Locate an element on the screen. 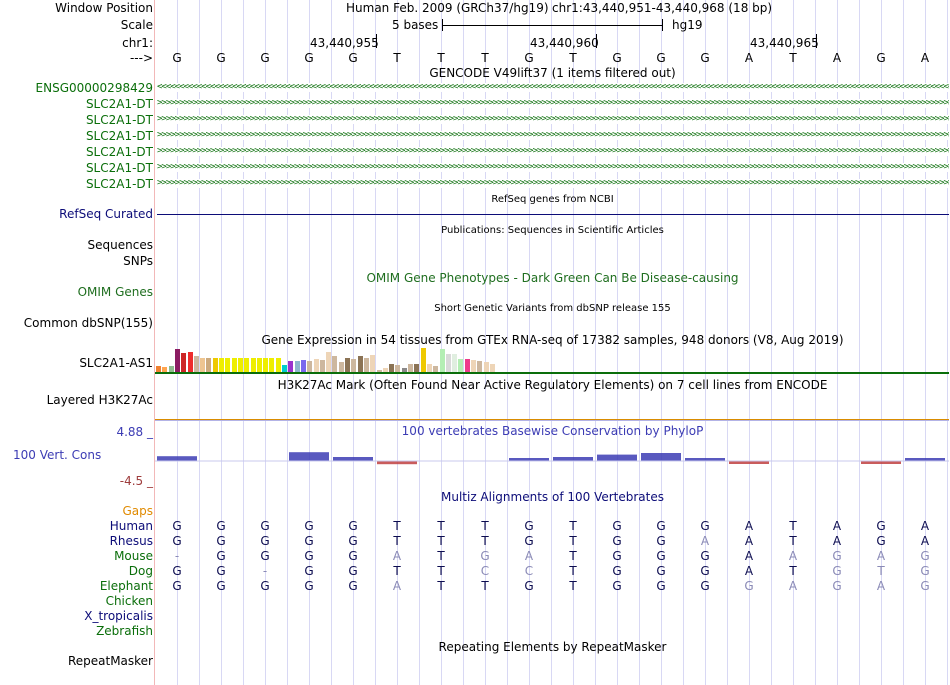 The height and width of the screenshot is (685, 950). species-label: Rhesus is located at coordinates (131, 541).